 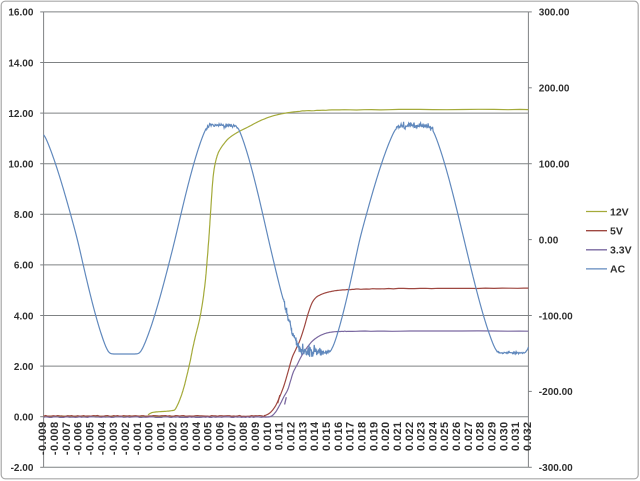 I want to click on svg-text: -0.002, so click(x=126, y=439).